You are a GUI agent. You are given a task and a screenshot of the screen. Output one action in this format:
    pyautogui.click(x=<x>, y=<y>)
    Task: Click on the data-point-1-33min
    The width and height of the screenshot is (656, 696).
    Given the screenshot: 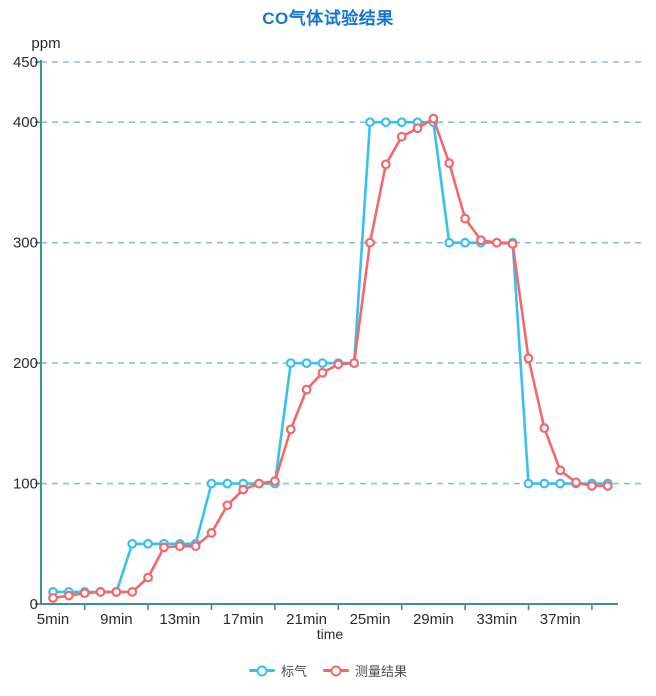 What is the action you would take?
    pyautogui.click(x=496, y=242)
    